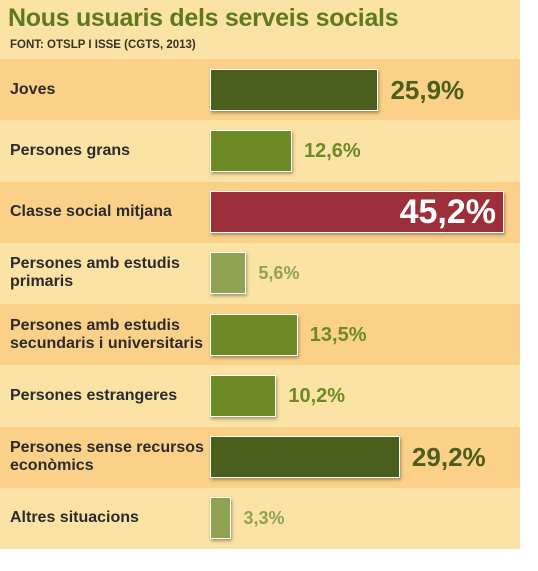 This screenshot has width=538, height=571. What do you see at coordinates (317, 395) in the screenshot?
I see `value-label: 10,2%` at bounding box center [317, 395].